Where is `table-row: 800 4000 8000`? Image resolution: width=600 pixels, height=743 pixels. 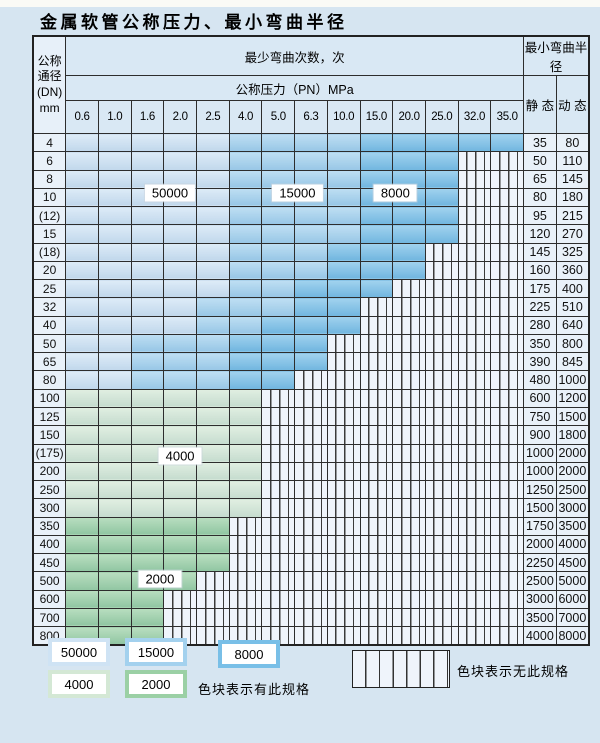 table-row: 800 4000 8000 is located at coordinates (311, 636).